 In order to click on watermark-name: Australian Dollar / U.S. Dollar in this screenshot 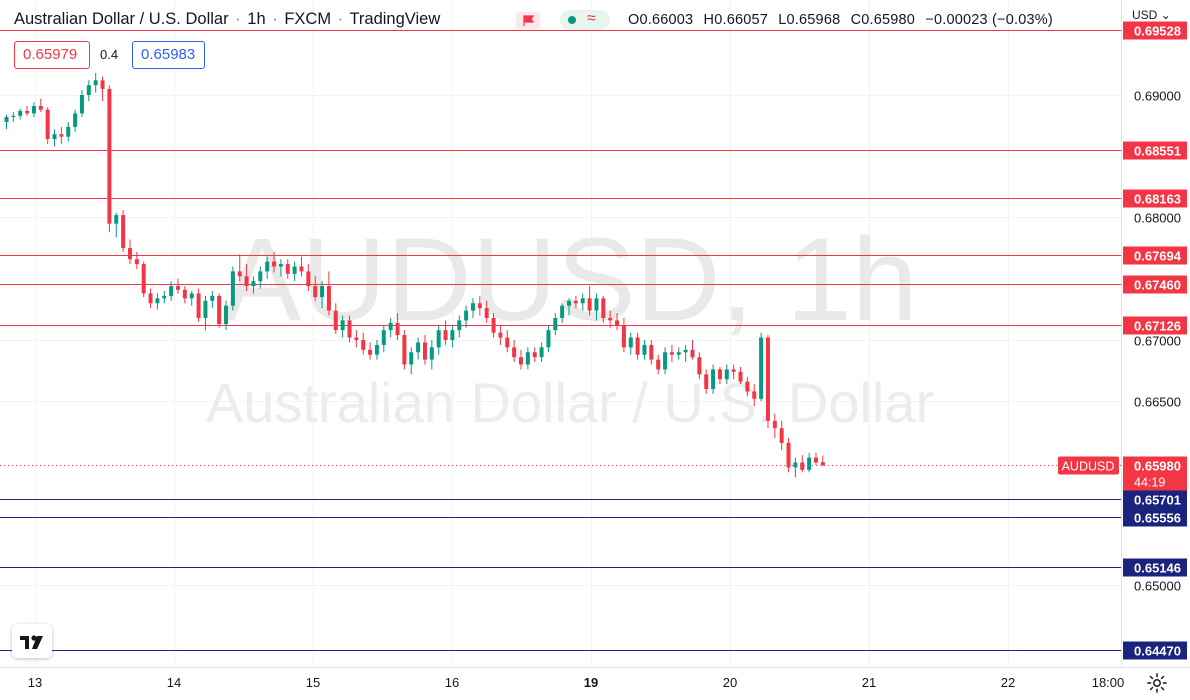, I will do `click(570, 402)`.